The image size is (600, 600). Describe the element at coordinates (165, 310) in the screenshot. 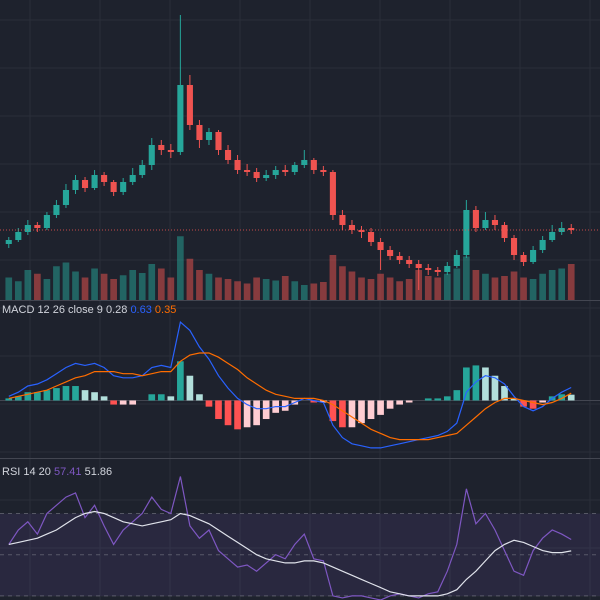

I see `macd-signal-value: 0.35` at that location.